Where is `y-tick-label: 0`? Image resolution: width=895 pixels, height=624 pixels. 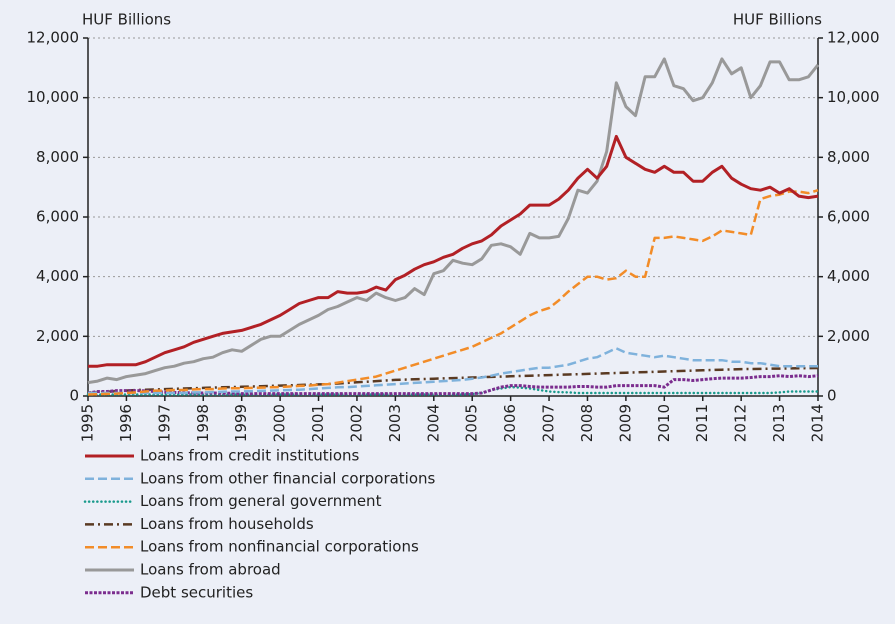 y-tick-label: 0 is located at coordinates (74, 396).